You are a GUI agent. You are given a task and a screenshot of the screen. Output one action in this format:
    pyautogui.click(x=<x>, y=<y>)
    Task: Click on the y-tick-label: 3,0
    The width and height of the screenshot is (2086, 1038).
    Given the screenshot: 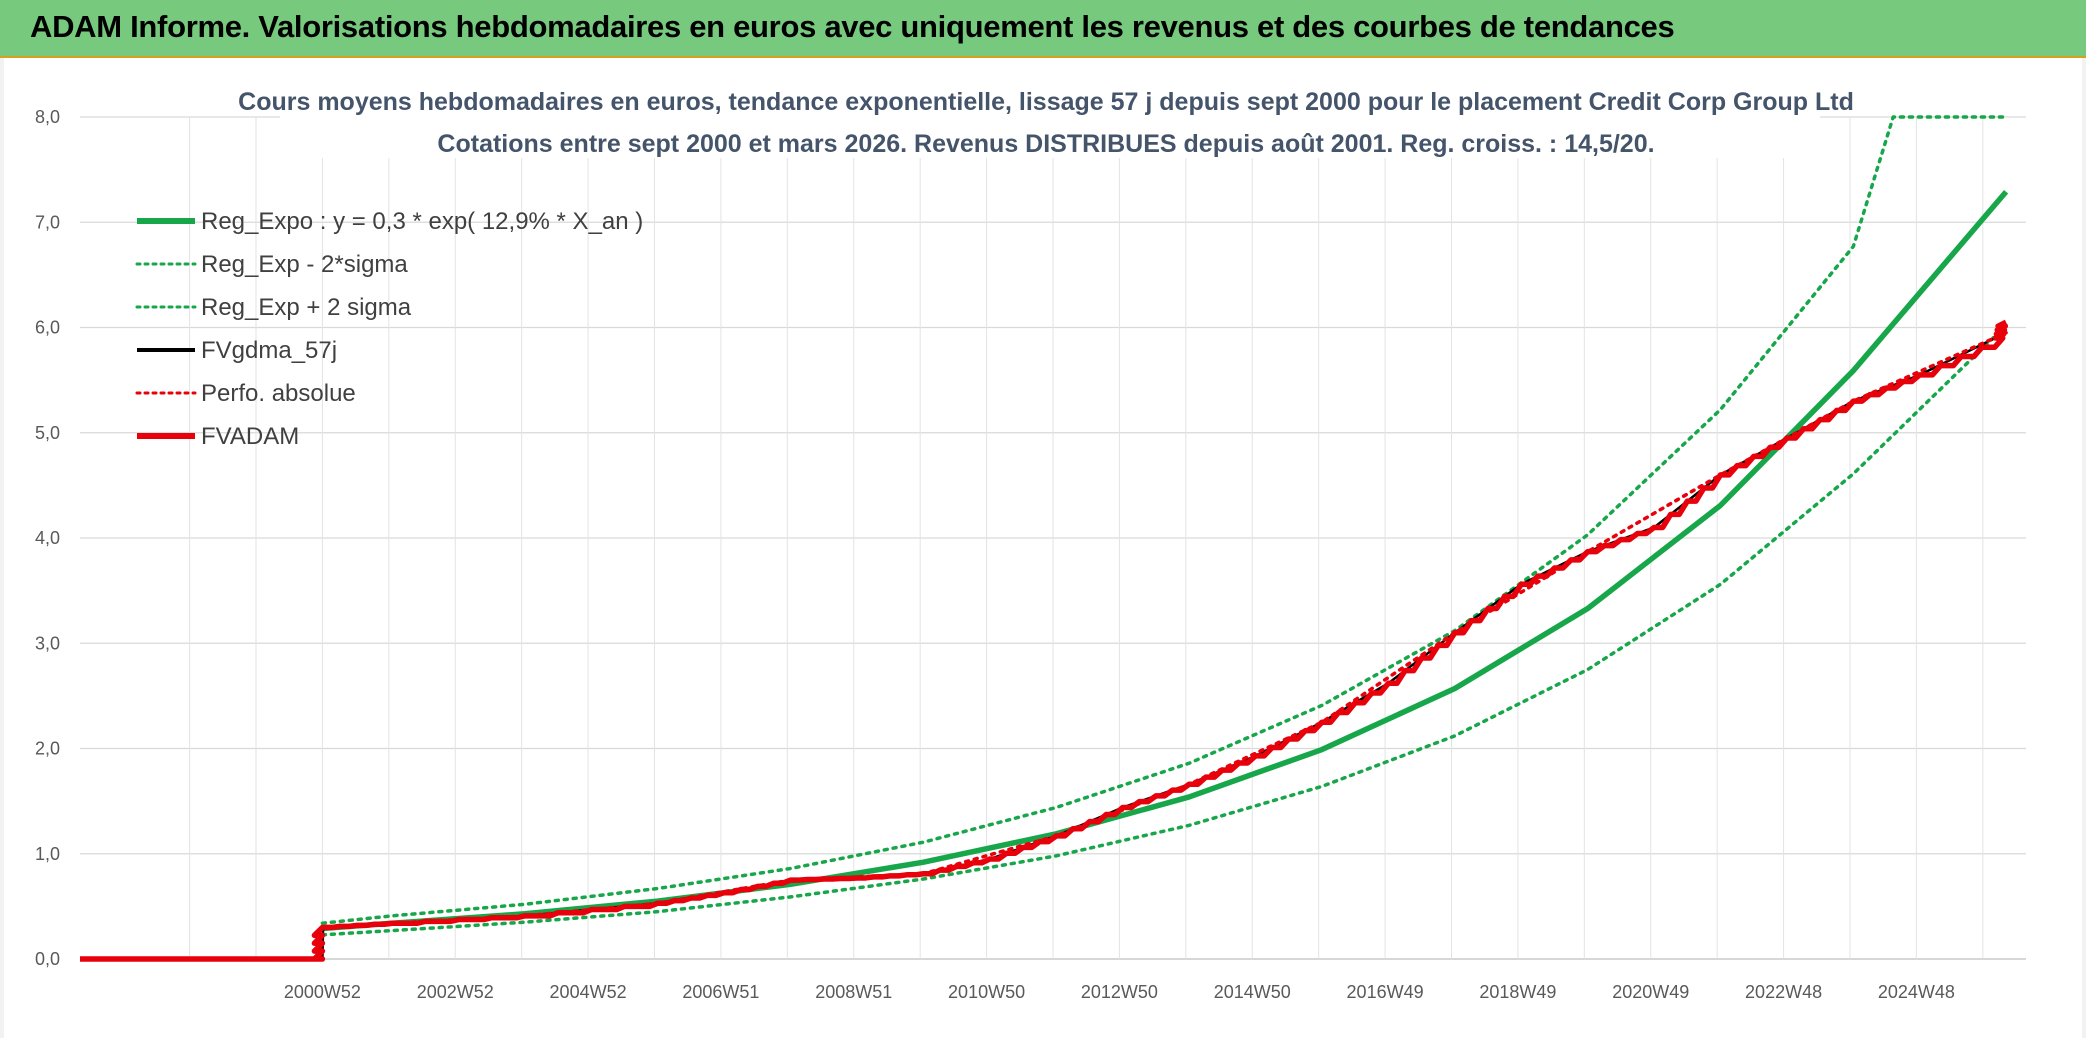 What is the action you would take?
    pyautogui.click(x=47, y=643)
    